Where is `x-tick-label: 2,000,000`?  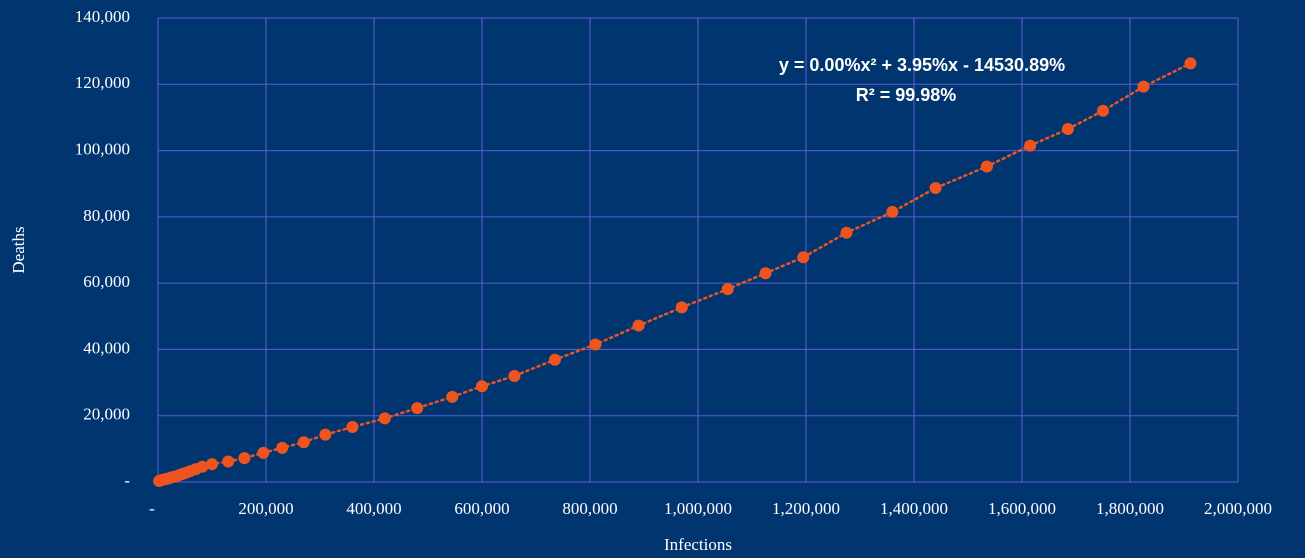 x-tick-label: 2,000,000 is located at coordinates (1238, 508).